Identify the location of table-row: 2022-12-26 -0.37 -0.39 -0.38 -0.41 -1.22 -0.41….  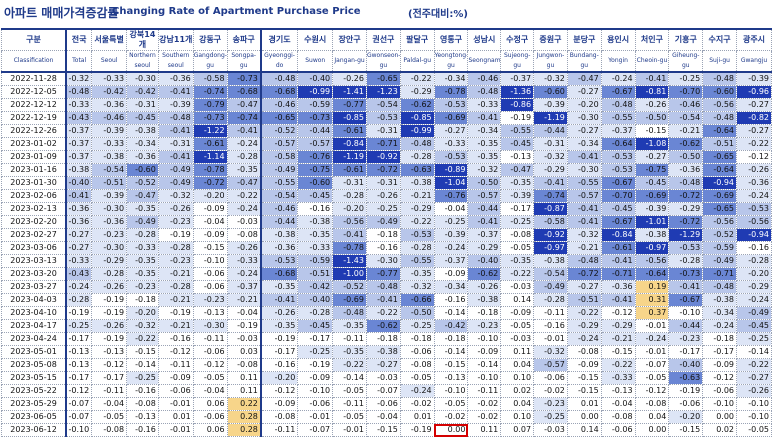
(386, 131).